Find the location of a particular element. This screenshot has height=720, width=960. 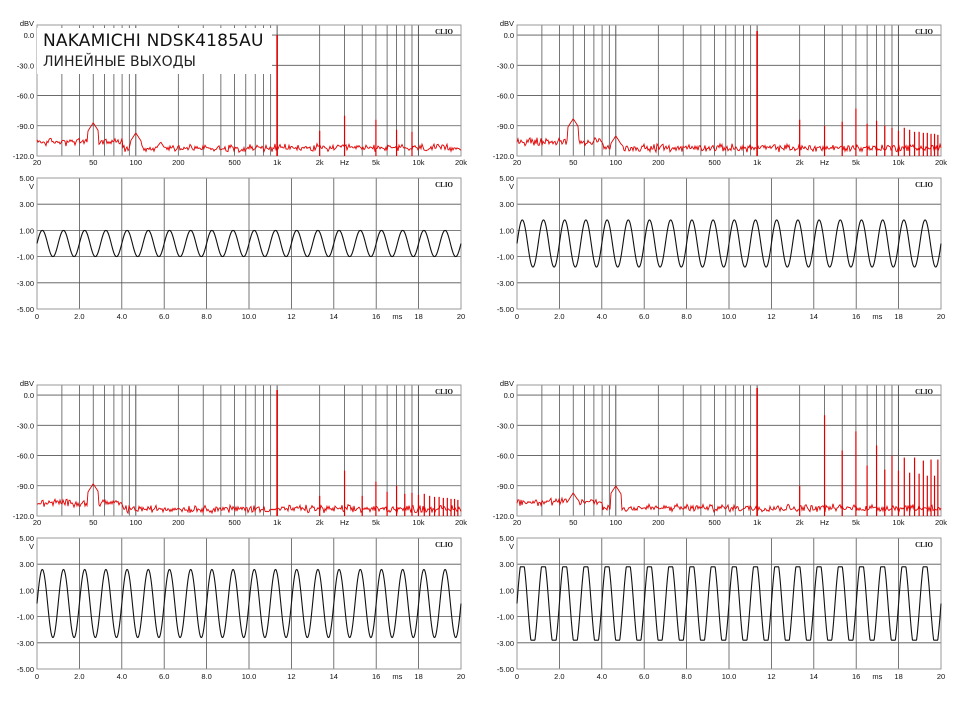

x-tick-label: 10.0 is located at coordinates (249, 676).